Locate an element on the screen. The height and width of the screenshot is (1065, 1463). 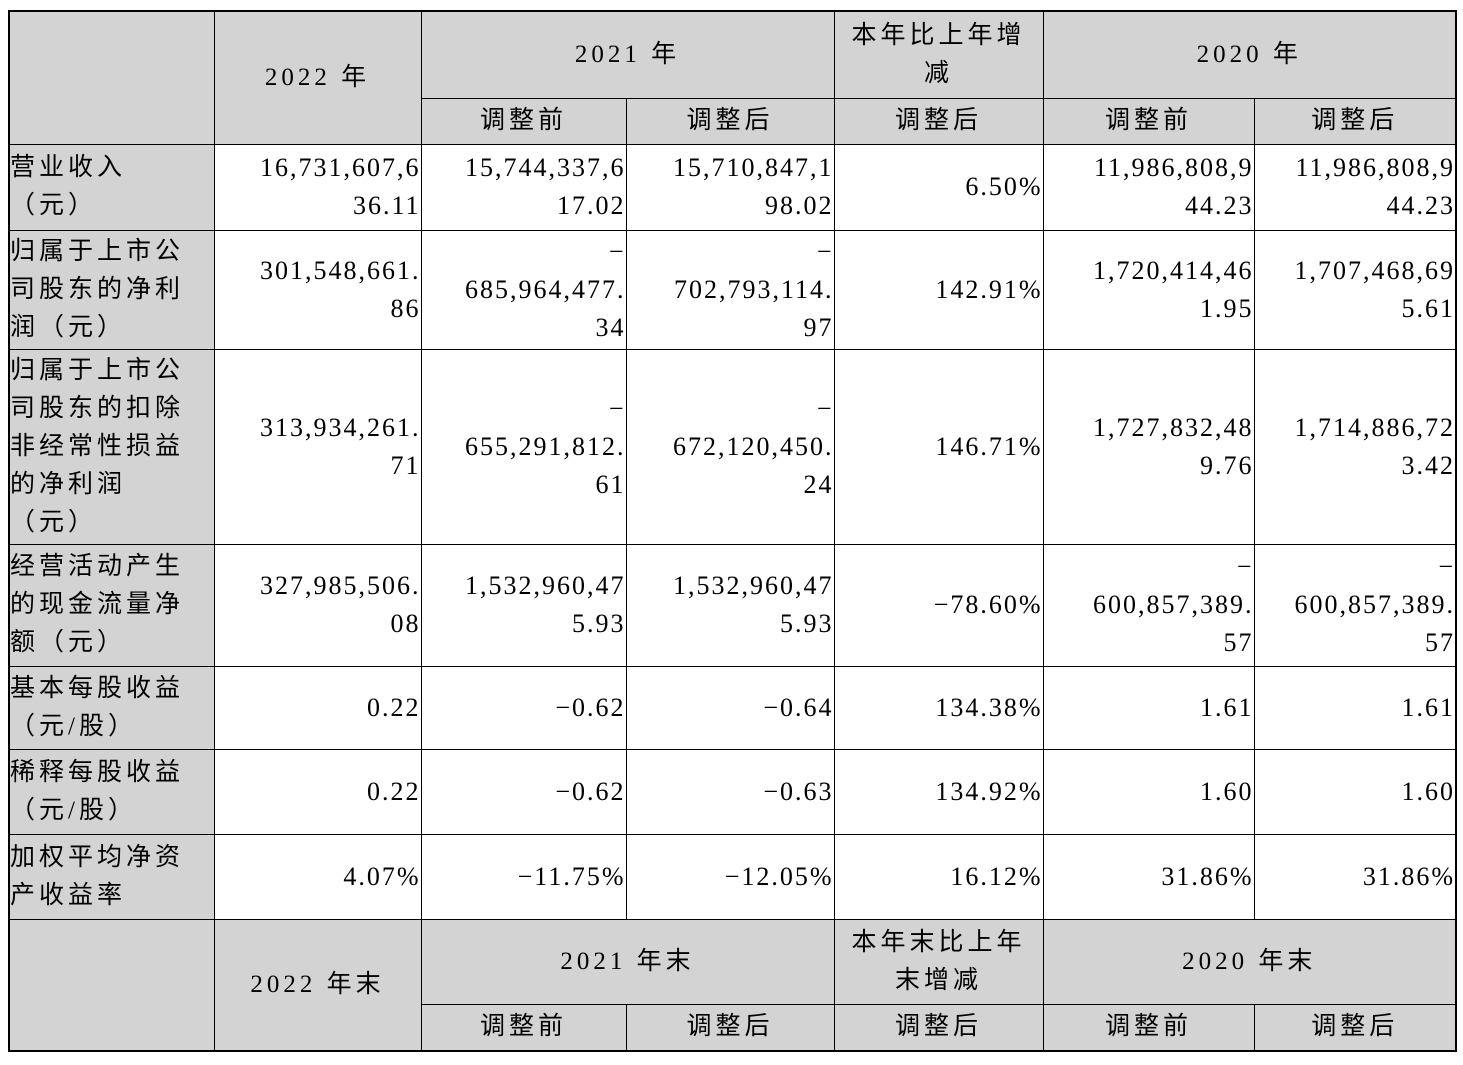
header-row-years: 2022 年 2021 年 本年比上年增 减 2020 年 is located at coordinates (732, 77).